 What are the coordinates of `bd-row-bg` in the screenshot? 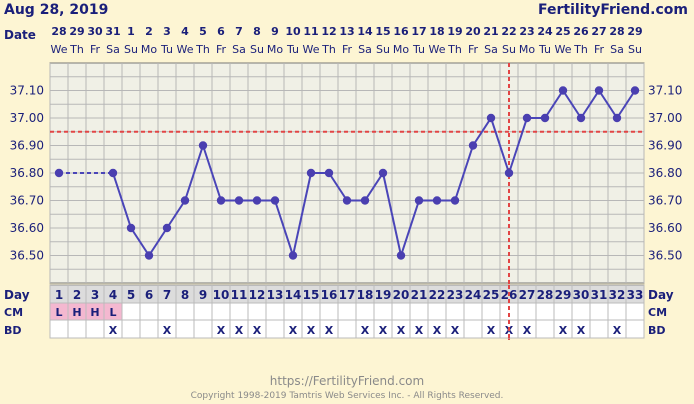 It's located at (347, 329).